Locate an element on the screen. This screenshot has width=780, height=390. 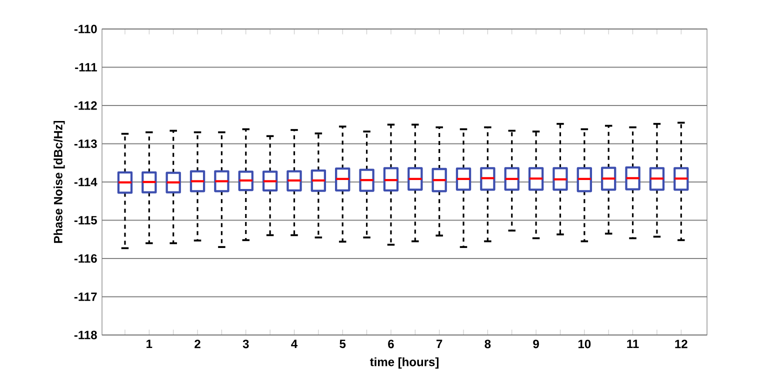
x-tick-label: 10 is located at coordinates (584, 344).